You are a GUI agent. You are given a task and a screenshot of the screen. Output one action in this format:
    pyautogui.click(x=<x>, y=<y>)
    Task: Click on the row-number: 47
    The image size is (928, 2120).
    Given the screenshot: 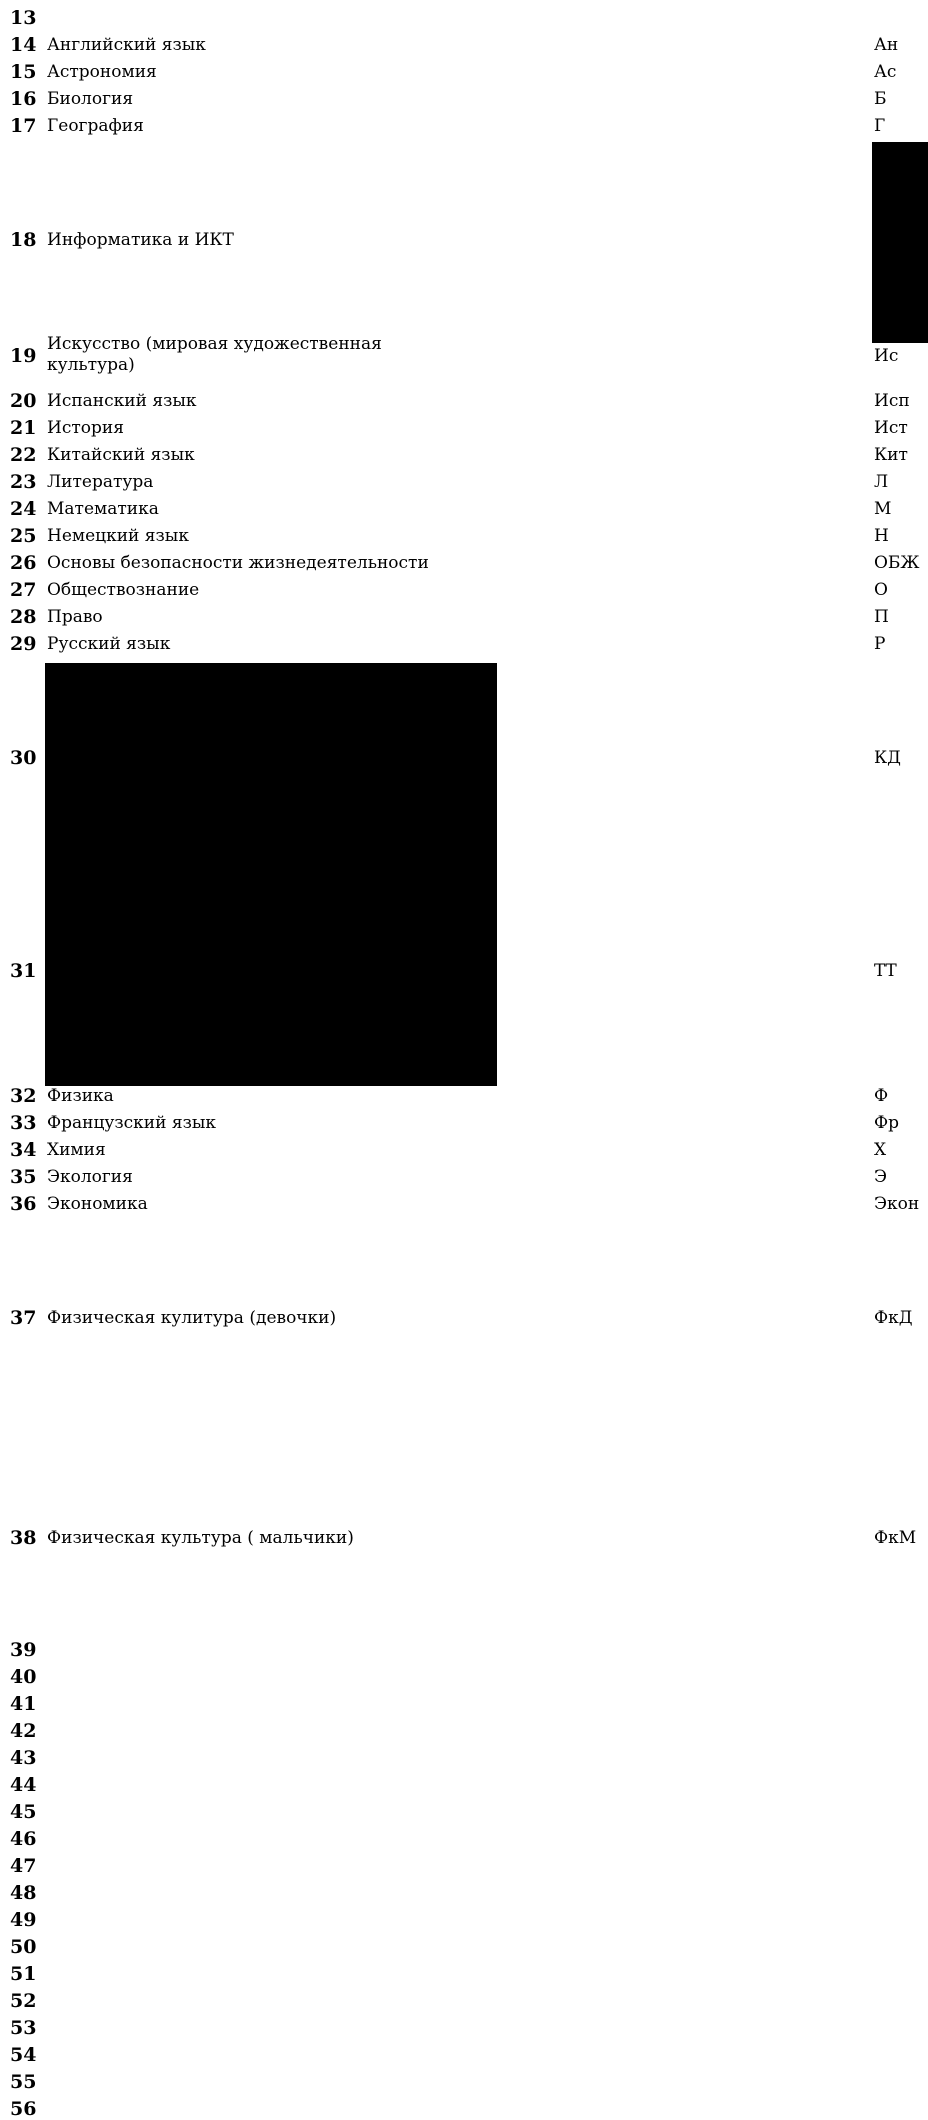 What is the action you would take?
    pyautogui.click(x=23, y=1866)
    